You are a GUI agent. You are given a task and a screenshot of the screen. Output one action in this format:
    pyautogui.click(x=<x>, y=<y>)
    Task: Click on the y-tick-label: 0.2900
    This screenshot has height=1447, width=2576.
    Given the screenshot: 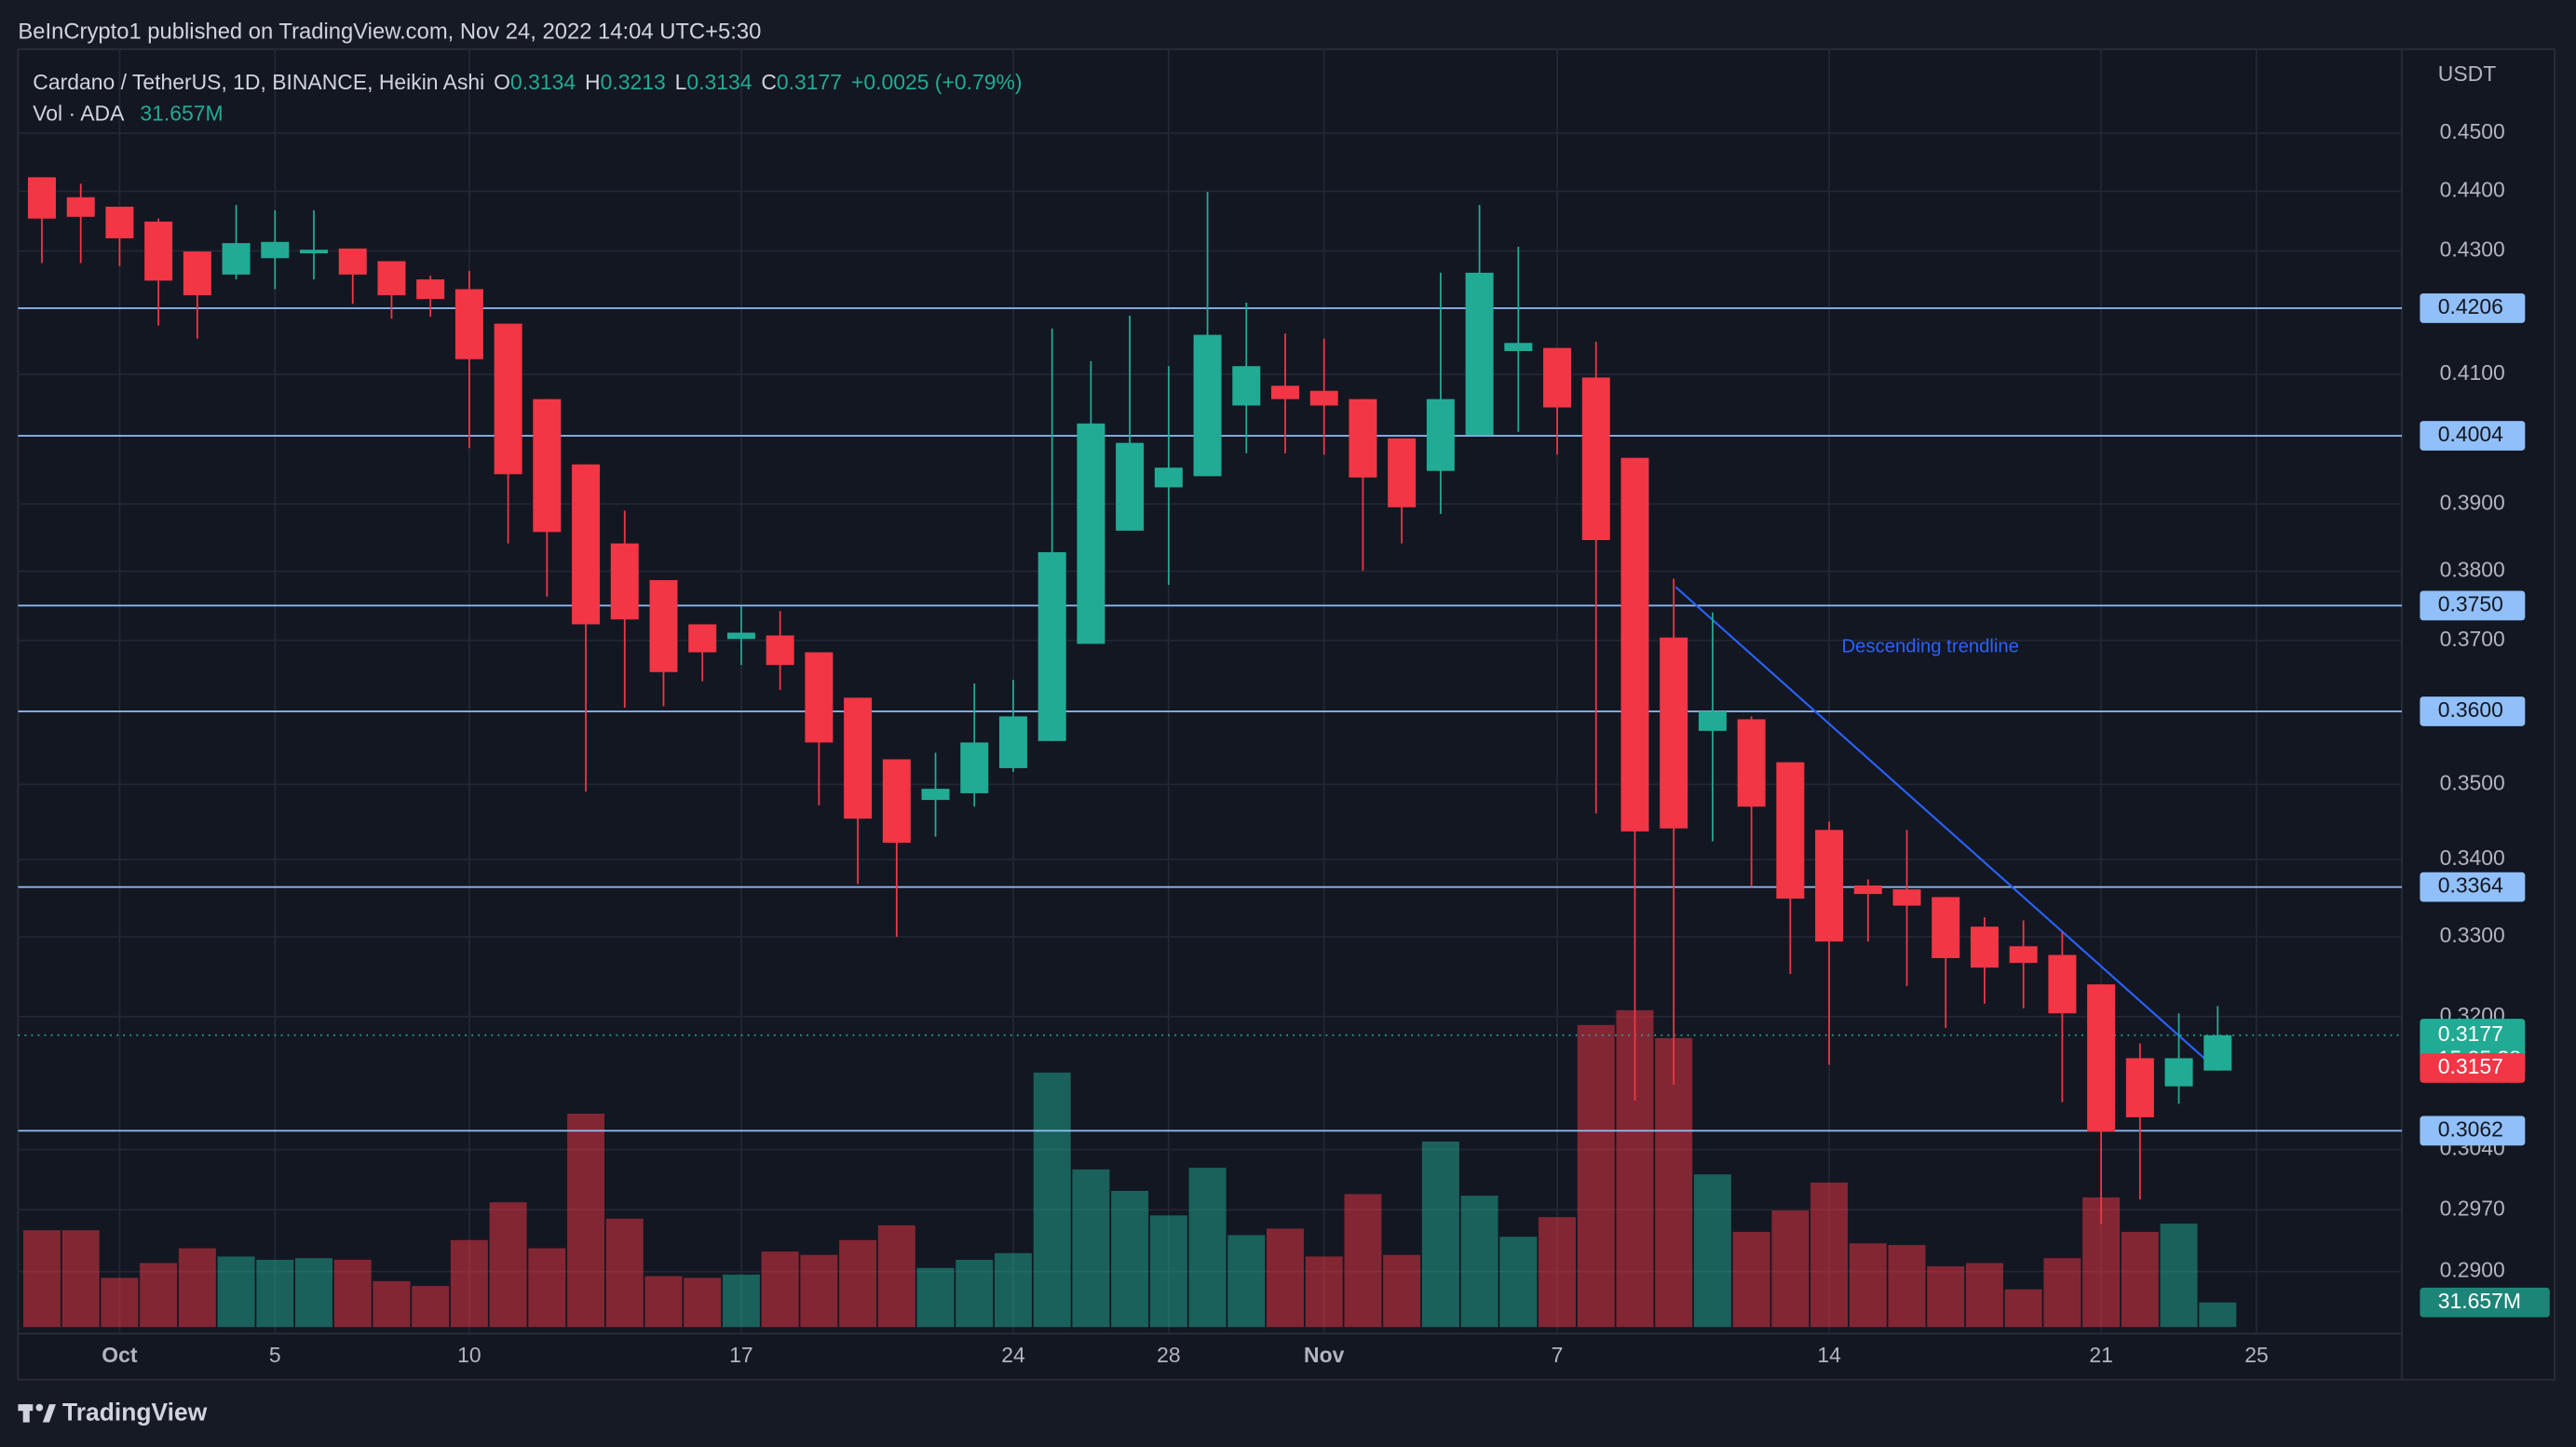 What is the action you would take?
    pyautogui.click(x=2472, y=1270)
    